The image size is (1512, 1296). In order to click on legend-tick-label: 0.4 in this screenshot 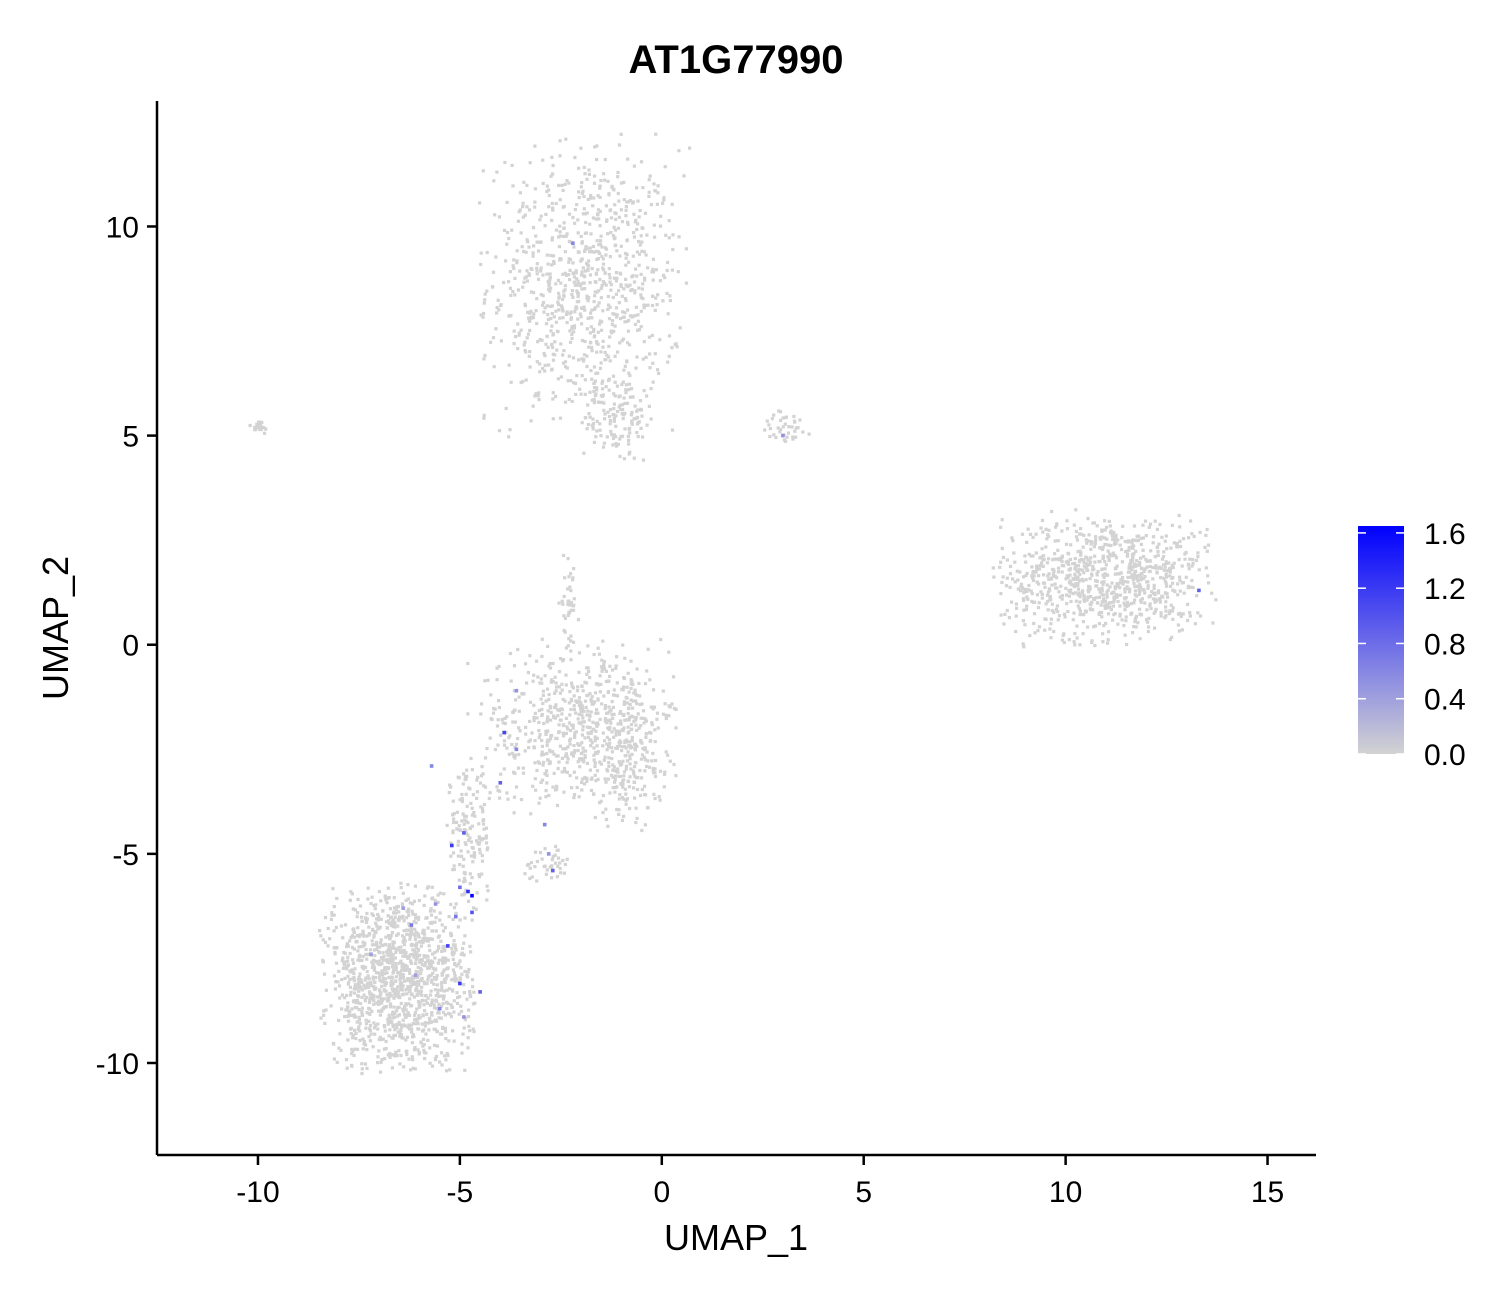, I will do `click(1445, 700)`.